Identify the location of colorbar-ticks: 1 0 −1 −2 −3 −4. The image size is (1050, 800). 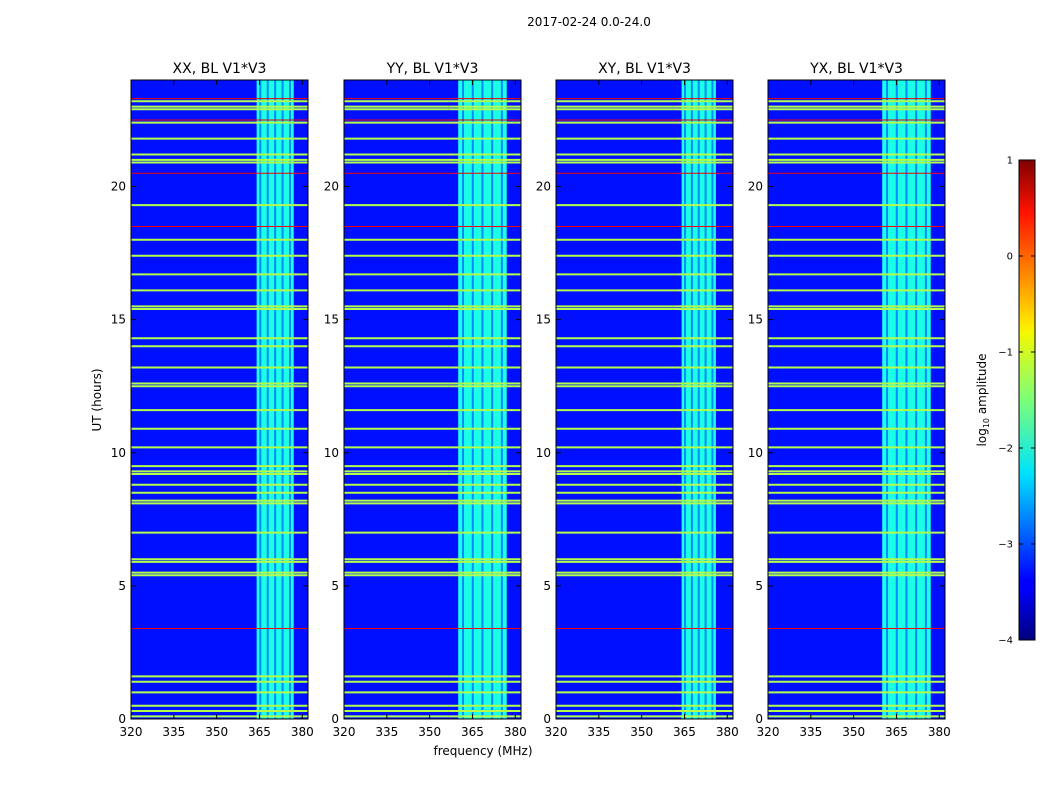
(1016, 401).